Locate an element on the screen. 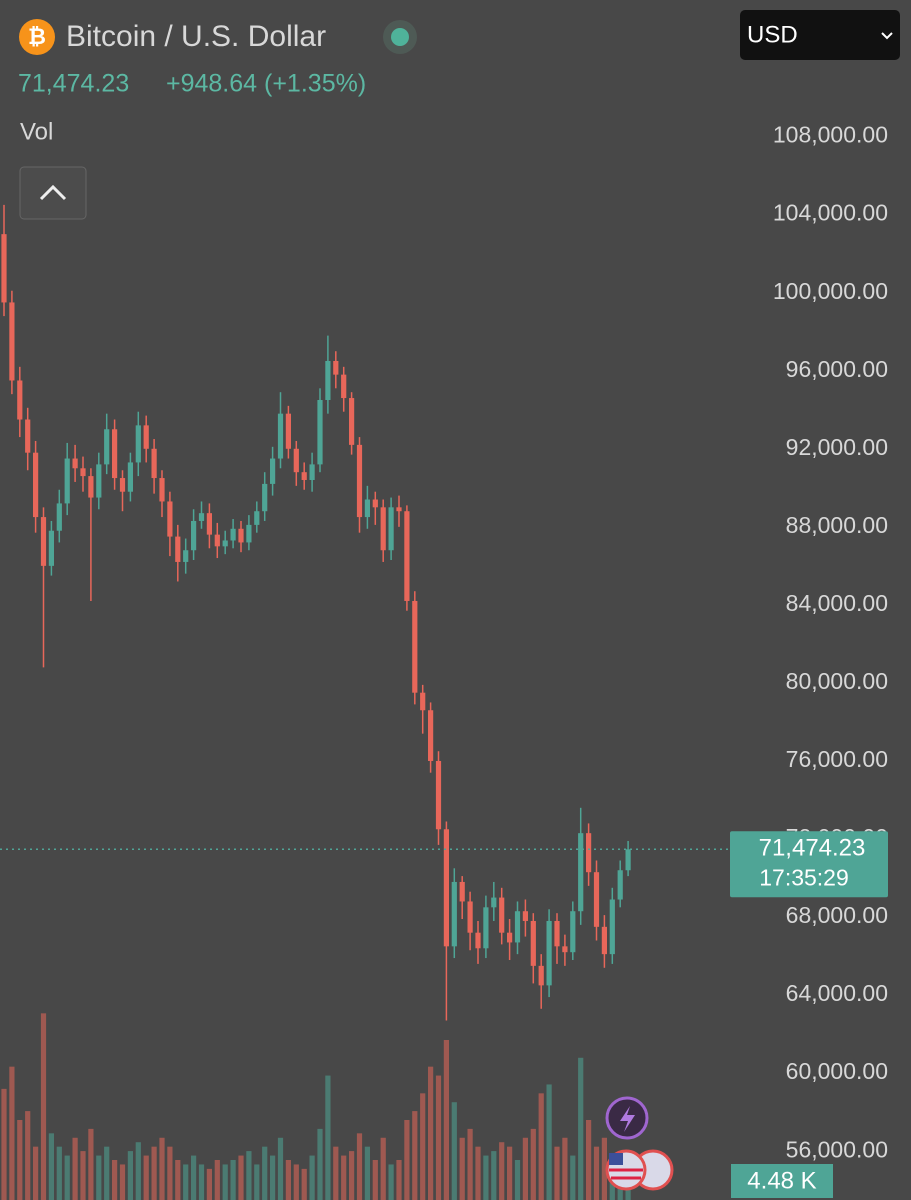  price-tag-label: 71,474.23 is located at coordinates (812, 848).